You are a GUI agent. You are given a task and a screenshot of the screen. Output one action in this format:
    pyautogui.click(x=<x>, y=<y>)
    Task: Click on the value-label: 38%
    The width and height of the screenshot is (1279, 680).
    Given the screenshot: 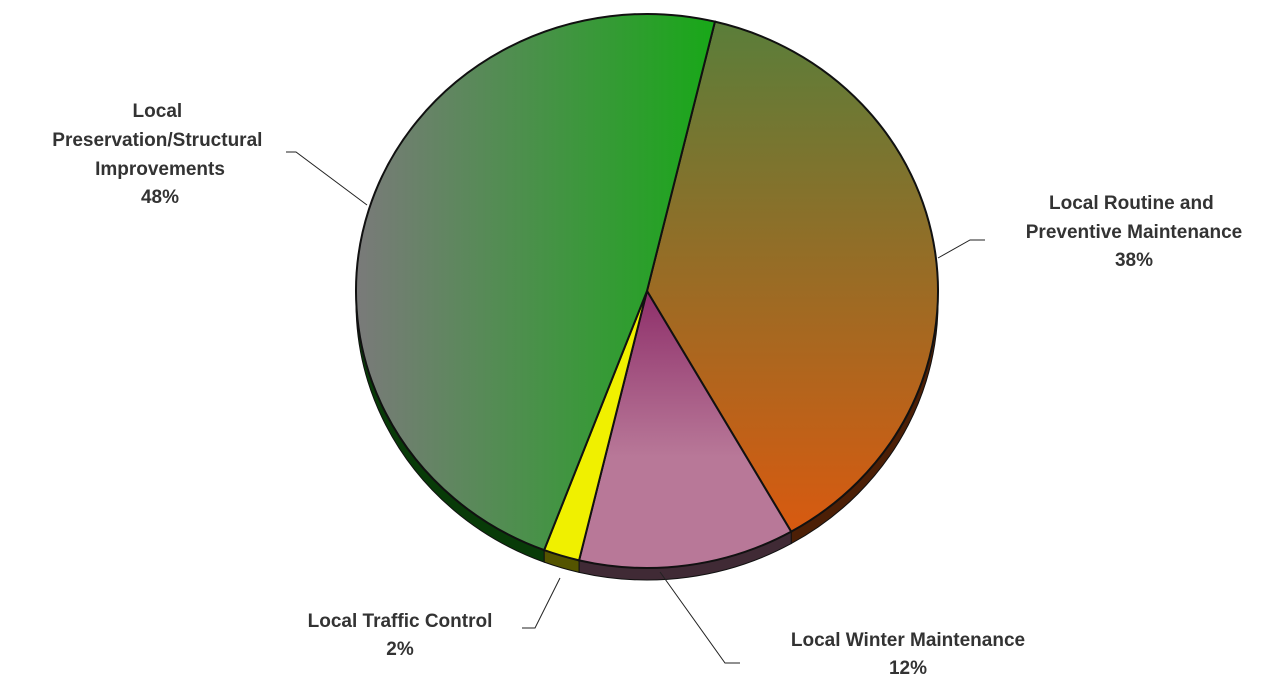 What is the action you would take?
    pyautogui.click(x=1134, y=260)
    